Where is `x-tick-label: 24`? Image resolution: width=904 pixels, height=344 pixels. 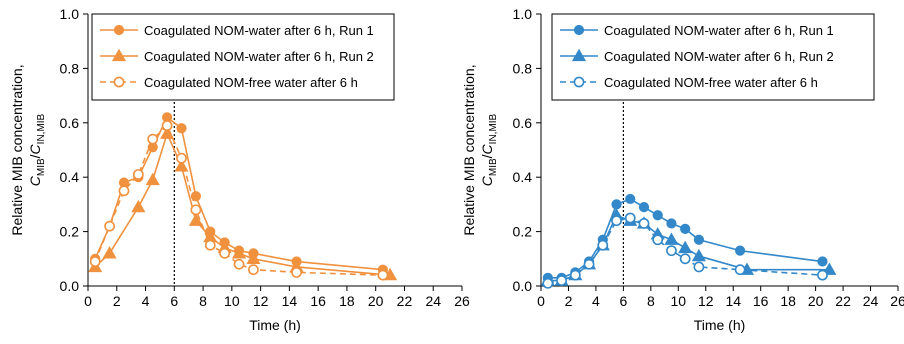 x-tick-label: 24 is located at coordinates (871, 301).